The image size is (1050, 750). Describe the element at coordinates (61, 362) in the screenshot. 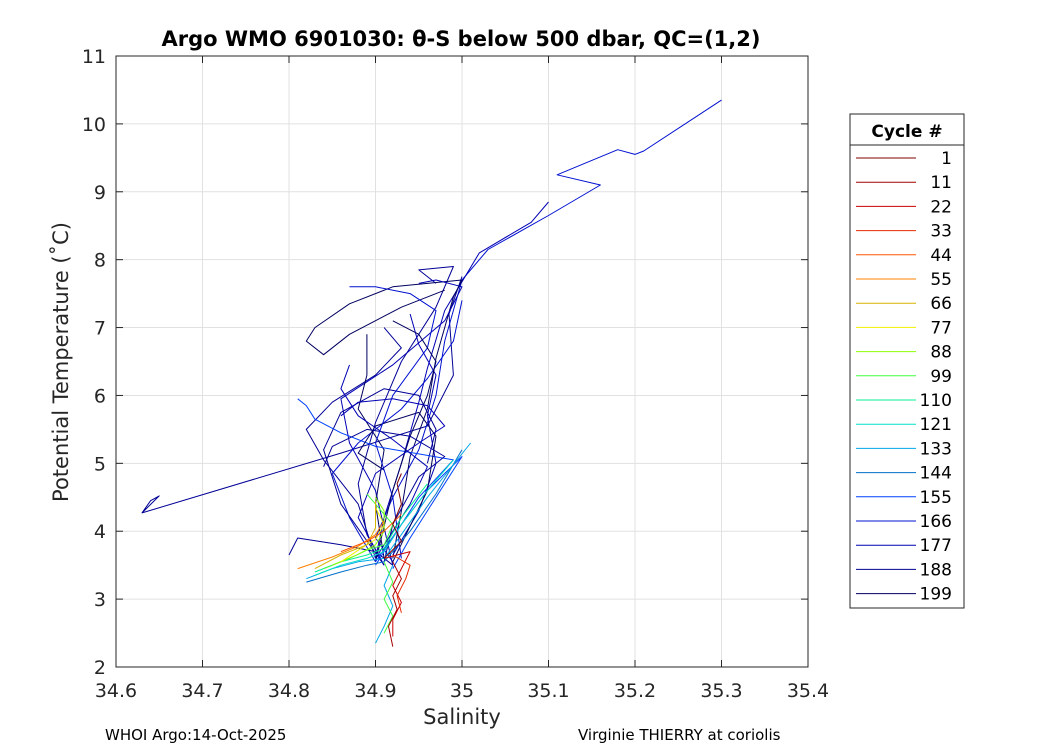

I see `y-axis-label: Potential Temperature (˚C)` at that location.